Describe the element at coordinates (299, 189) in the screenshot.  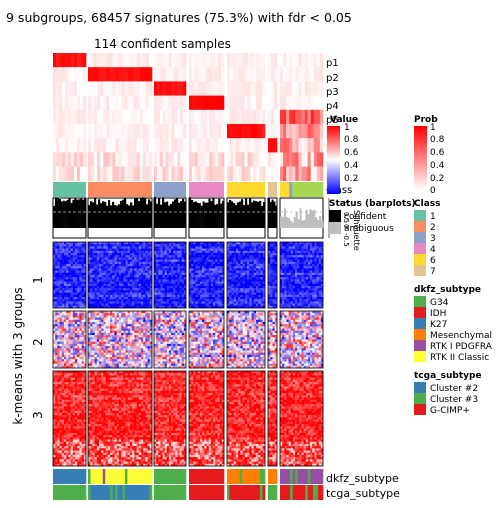
I see `class-bar-segment-mixed` at that location.